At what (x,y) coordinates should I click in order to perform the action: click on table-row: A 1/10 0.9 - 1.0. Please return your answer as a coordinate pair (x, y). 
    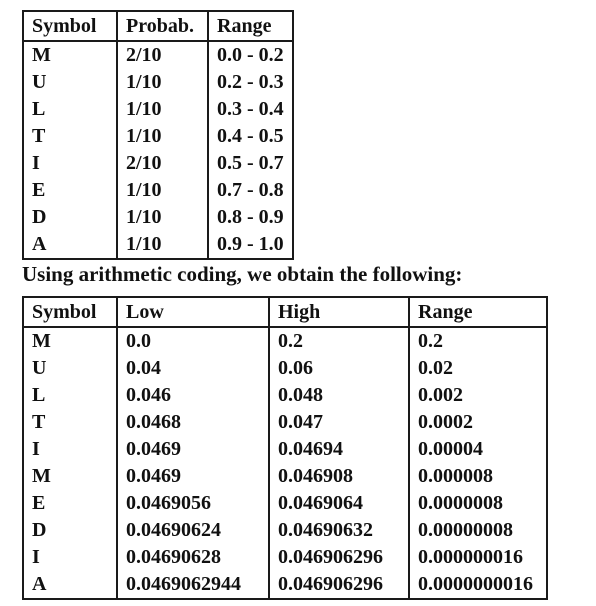
    Looking at the image, I should click on (158, 245).